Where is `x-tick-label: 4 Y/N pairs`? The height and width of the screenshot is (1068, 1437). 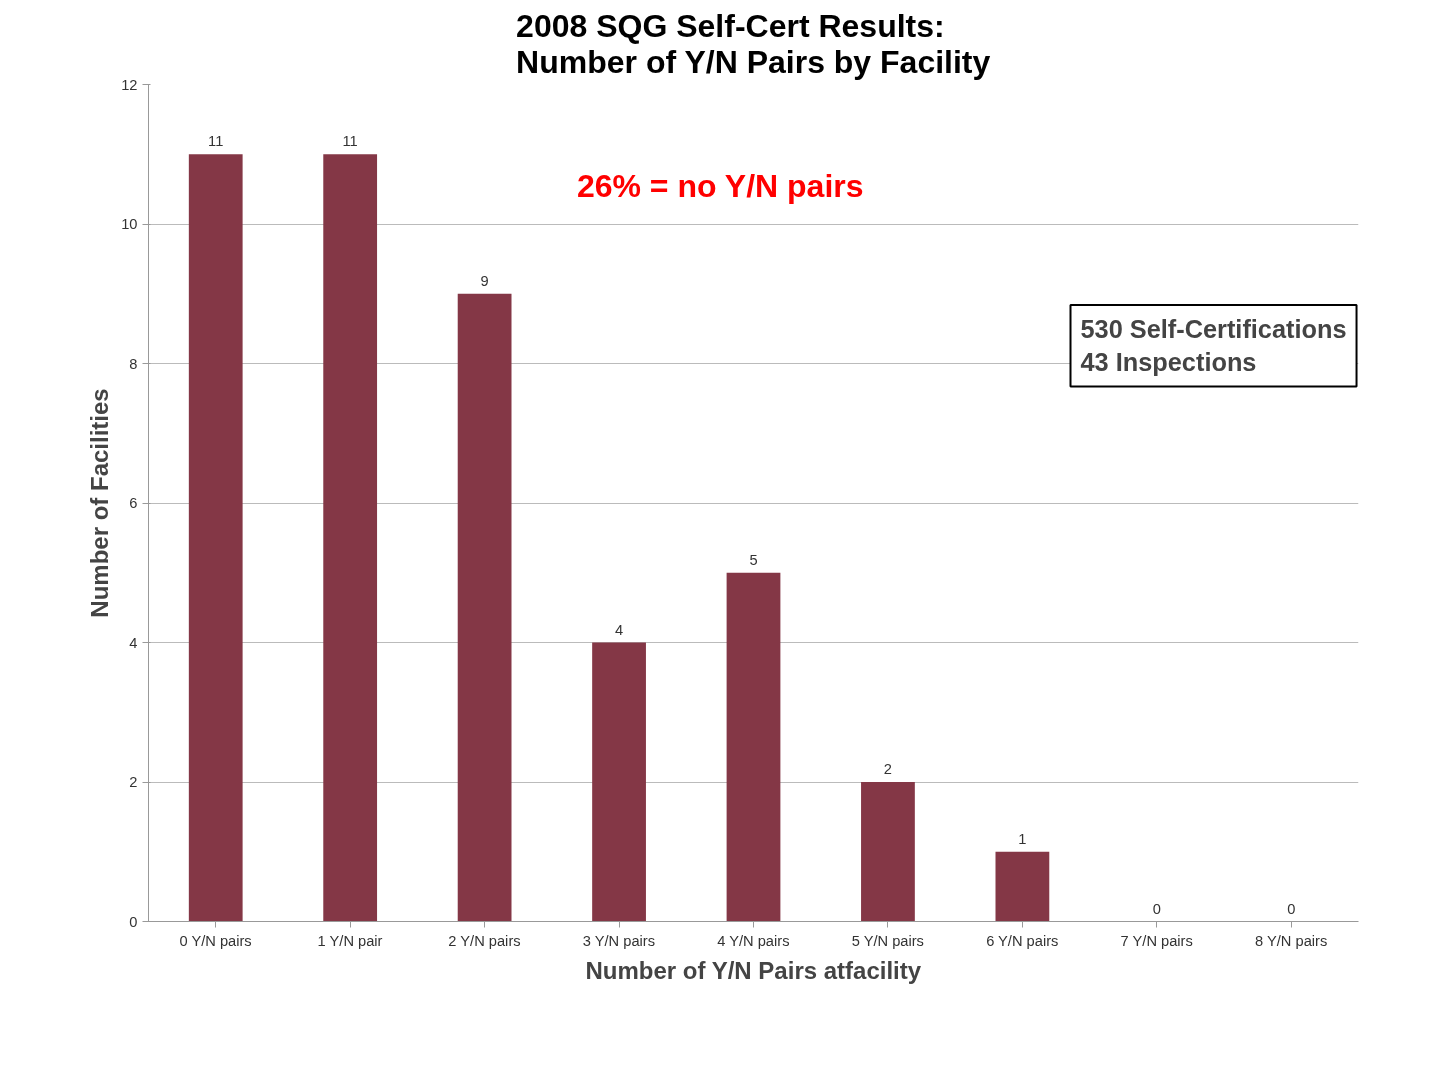 x-tick-label: 4 Y/N pairs is located at coordinates (753, 940).